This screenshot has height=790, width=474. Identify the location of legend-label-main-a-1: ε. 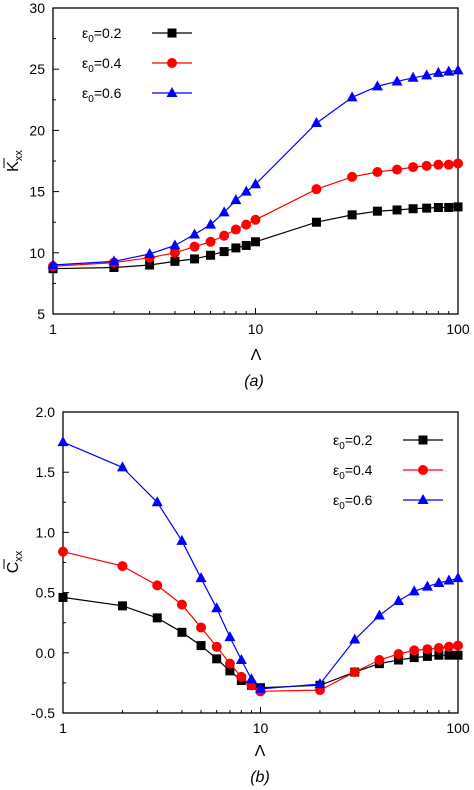
(85, 63).